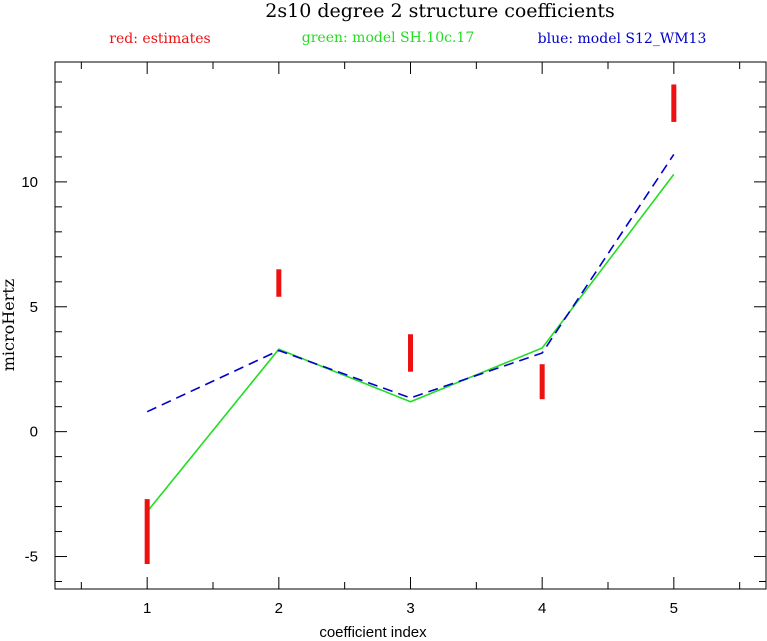 This screenshot has height=641, width=767. I want to click on y-tick-label: -5, so click(31, 557).